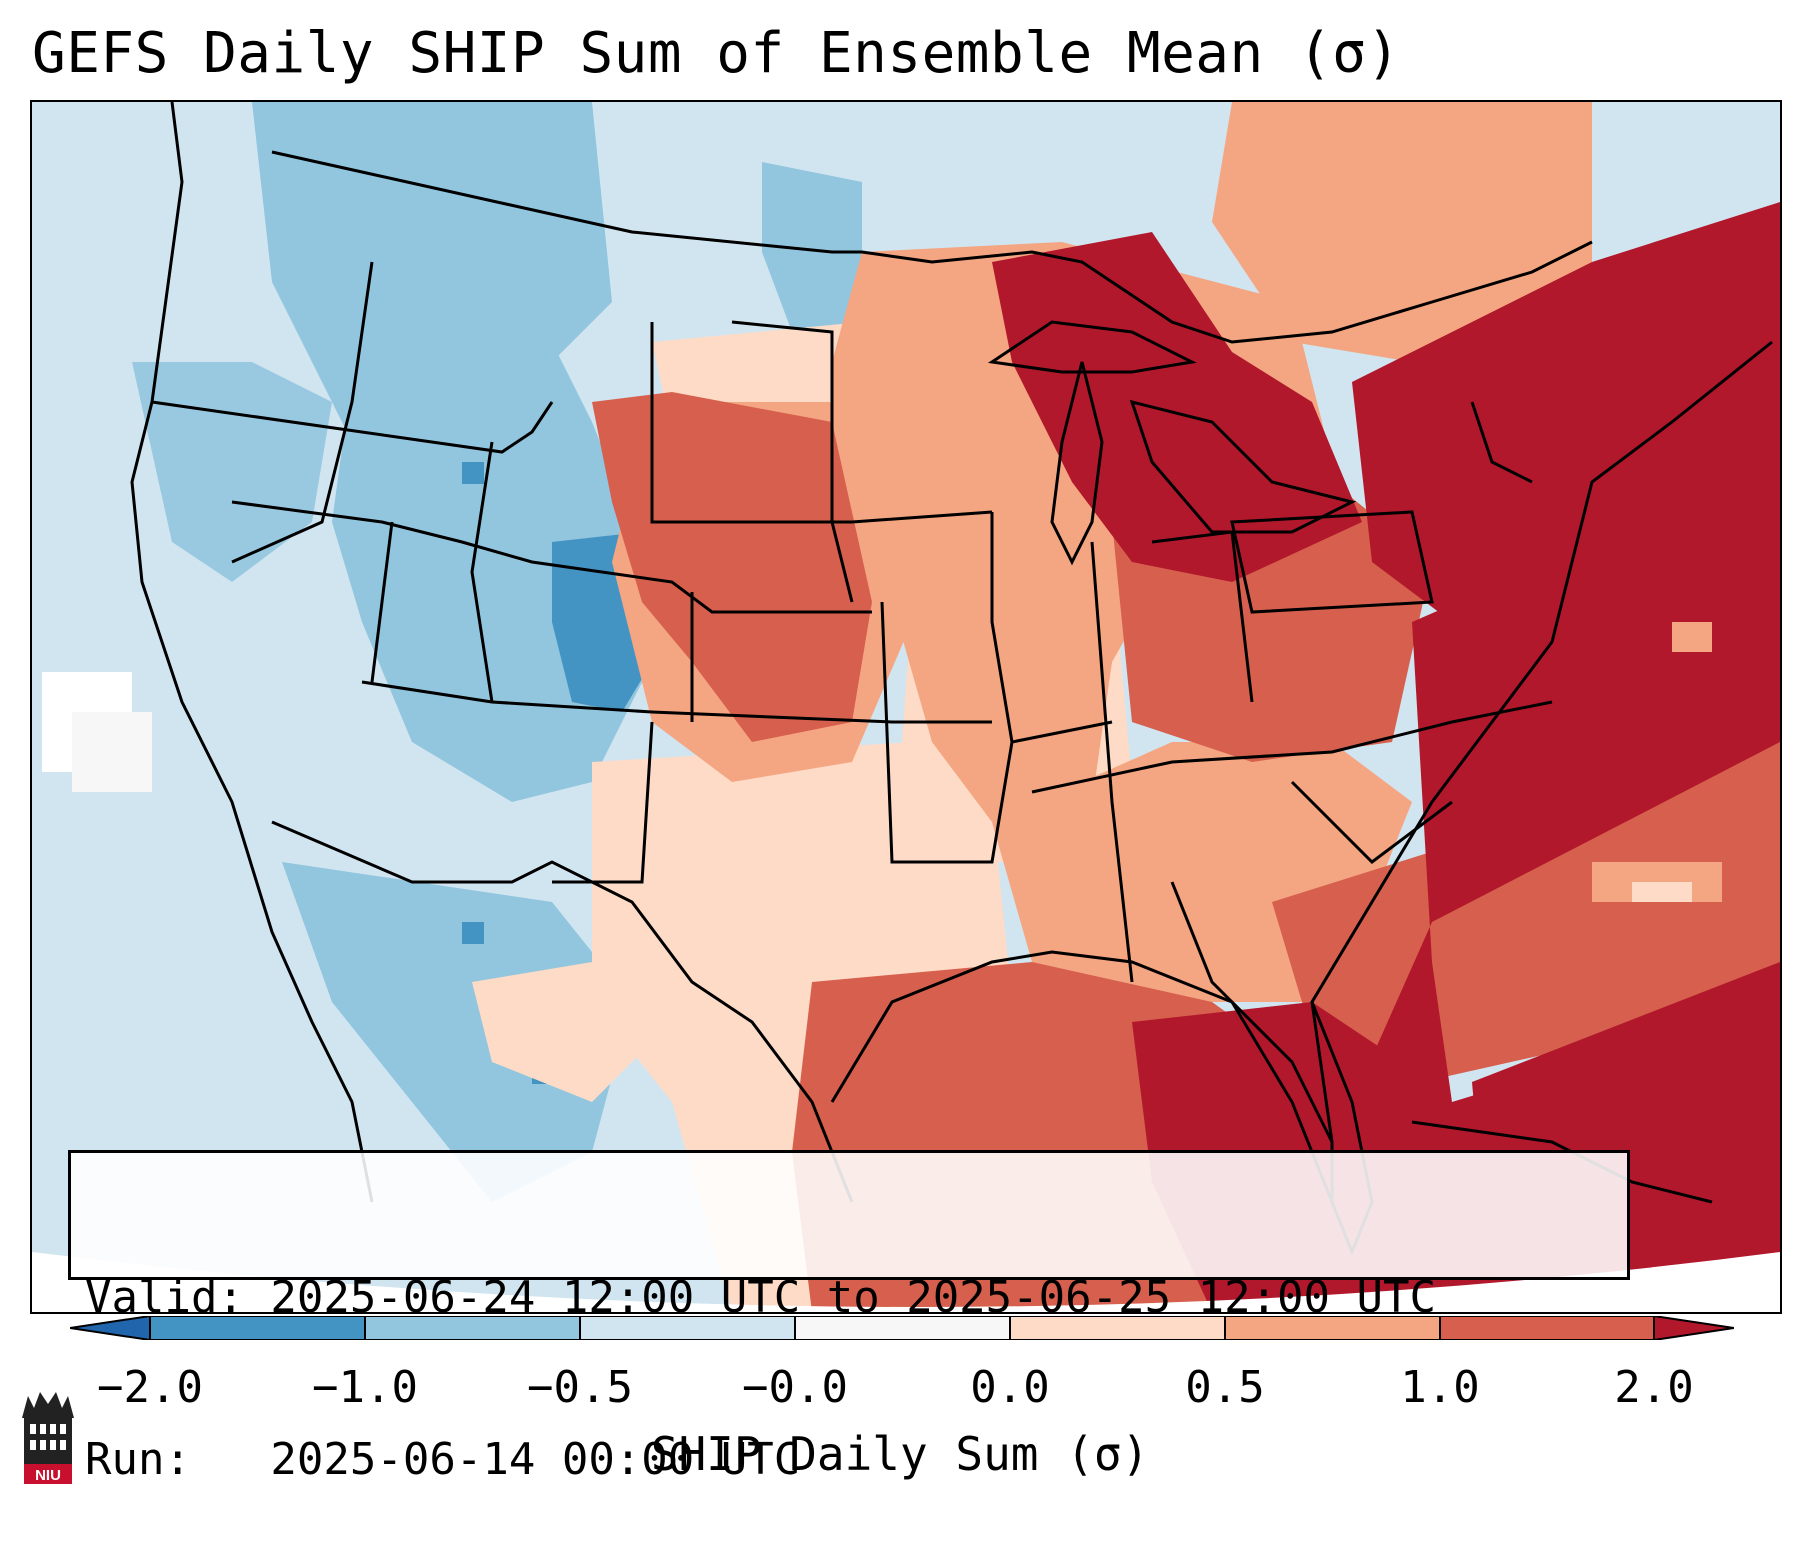 Image resolution: width=1803 pixels, height=1541 pixels. Describe the element at coordinates (365, 1387) in the screenshot. I see `colorbar-tick-label: −1.0` at that location.